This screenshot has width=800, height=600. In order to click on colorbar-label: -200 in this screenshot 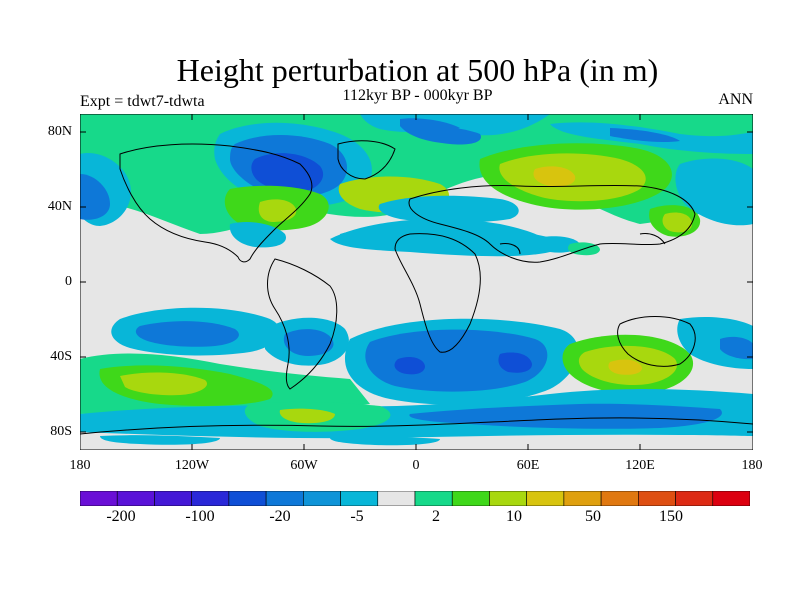, I will do `click(121, 516)`.